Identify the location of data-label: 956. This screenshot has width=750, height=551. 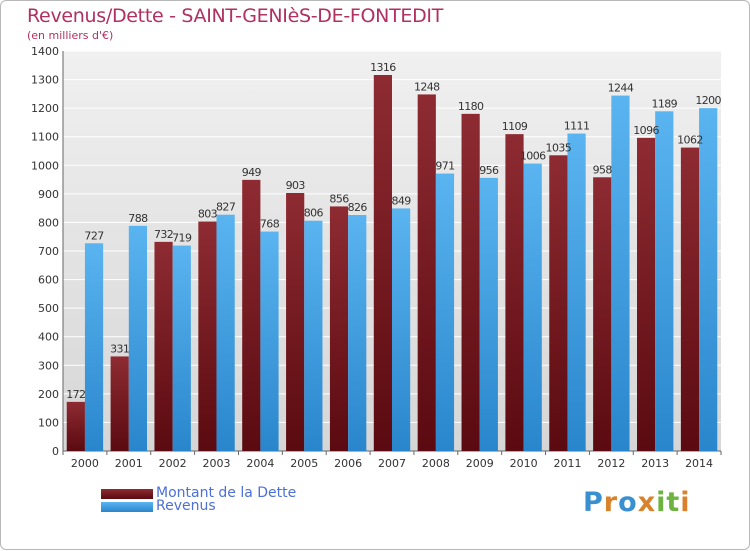
(489, 170).